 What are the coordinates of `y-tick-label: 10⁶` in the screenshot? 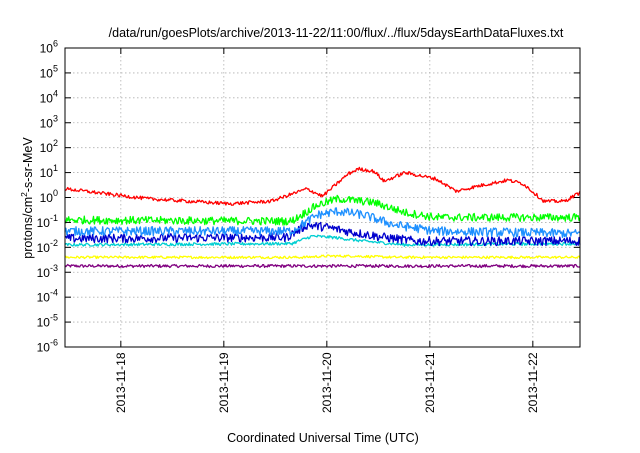 It's located at (49, 47).